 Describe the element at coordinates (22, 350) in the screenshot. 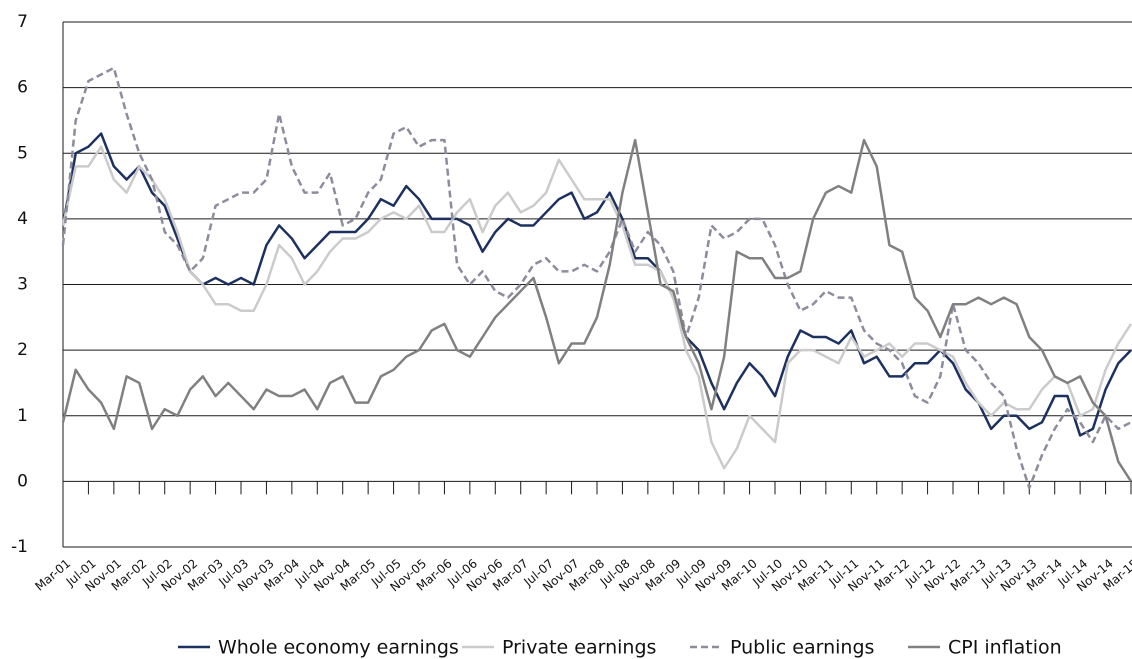

I see `y-tick-label: 2` at that location.